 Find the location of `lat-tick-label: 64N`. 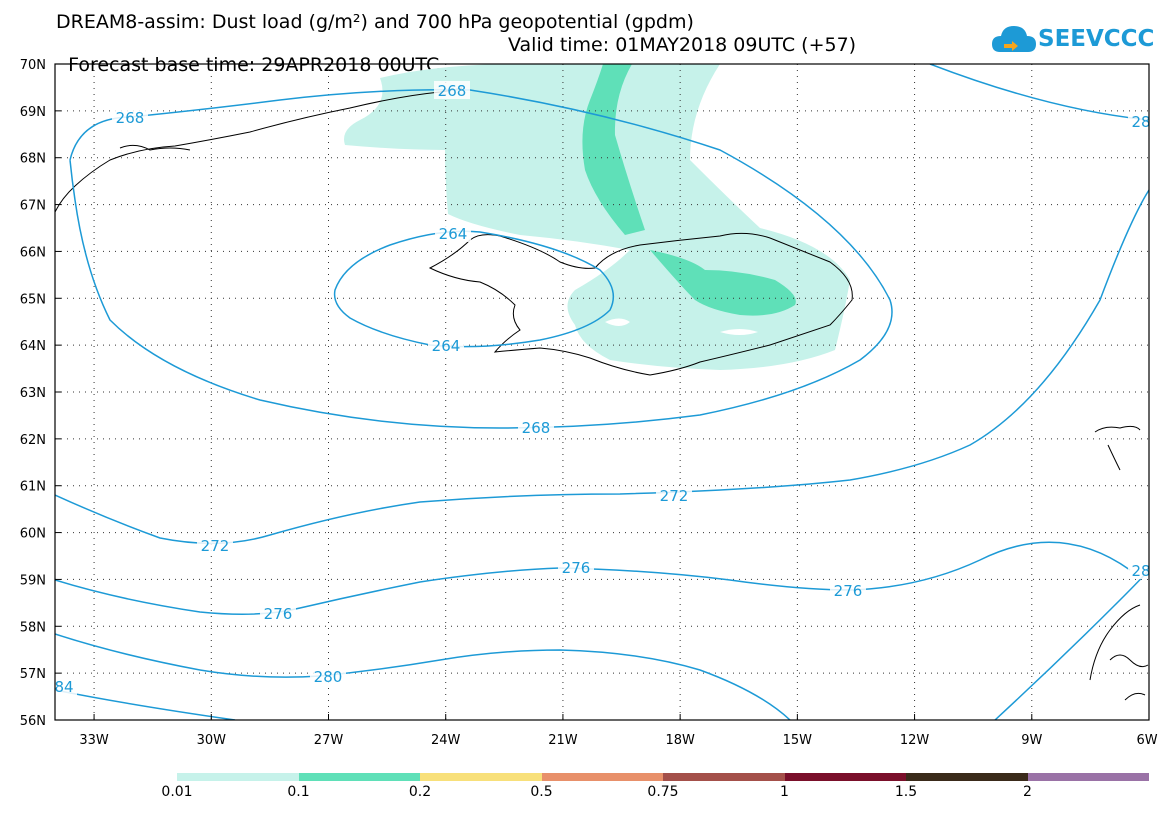

lat-tick-label: 64N is located at coordinates (33, 346).